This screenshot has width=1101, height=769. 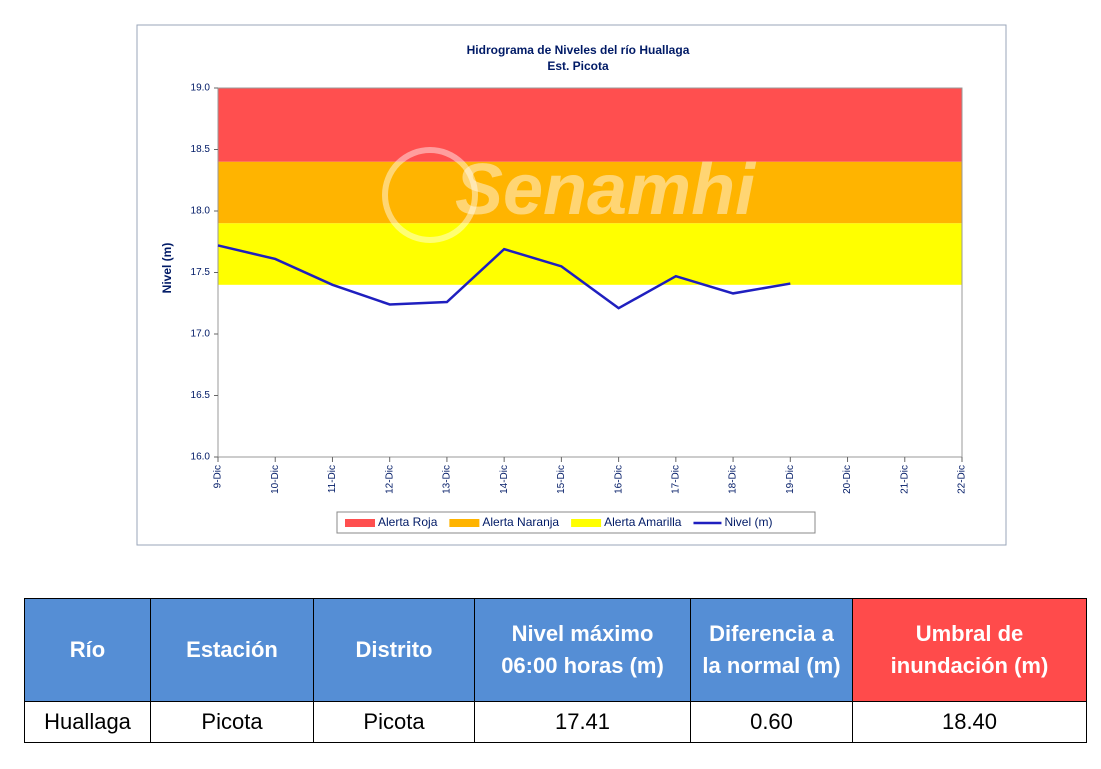 What do you see at coordinates (969, 722) in the screenshot?
I see `table-cell: 18.40` at bounding box center [969, 722].